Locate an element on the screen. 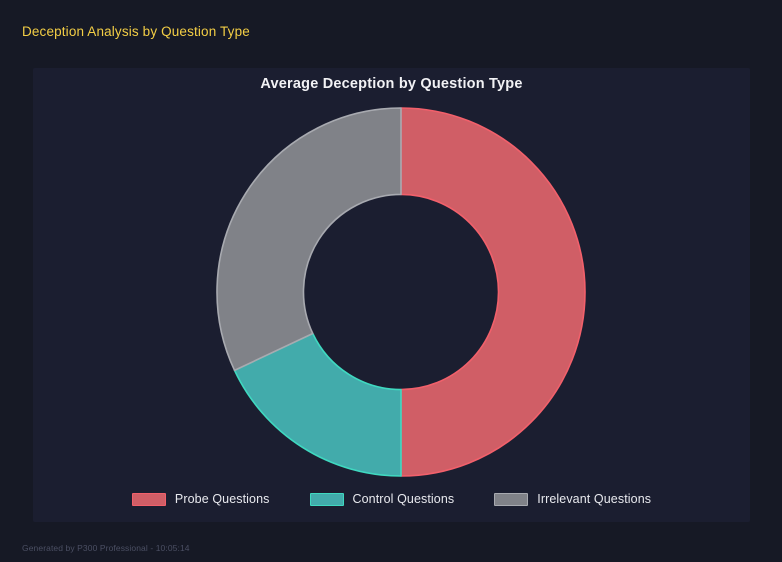  page-title: Deception Analysis by Question Type is located at coordinates (136, 31).